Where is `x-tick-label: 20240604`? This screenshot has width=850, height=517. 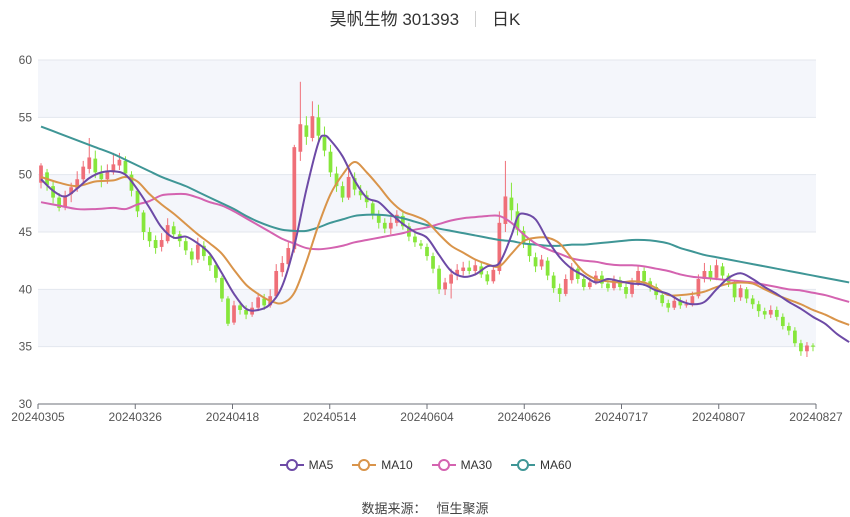
x-tick-label: 20240604 is located at coordinates (427, 417).